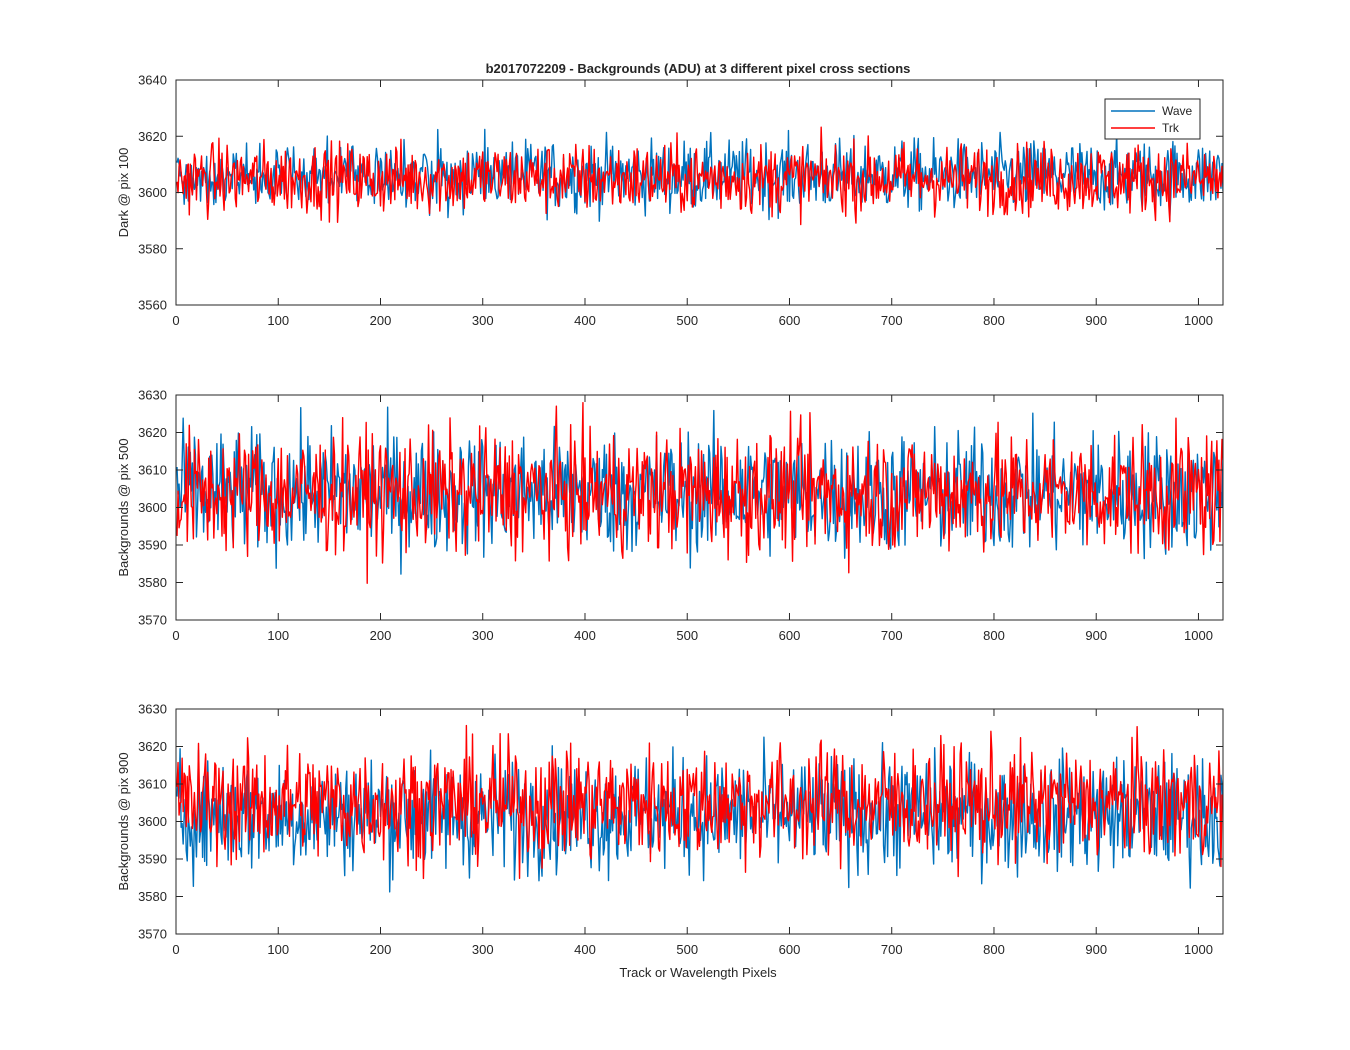  What do you see at coordinates (152, 80) in the screenshot?
I see `y-tick-label: 3640` at bounding box center [152, 80].